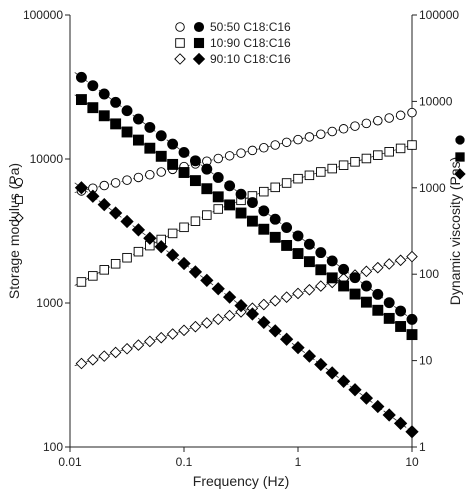 The image size is (474, 495). What do you see at coordinates (250, 27) in the screenshot?
I see `legend-label: 50:50 C18:C16` at bounding box center [250, 27].